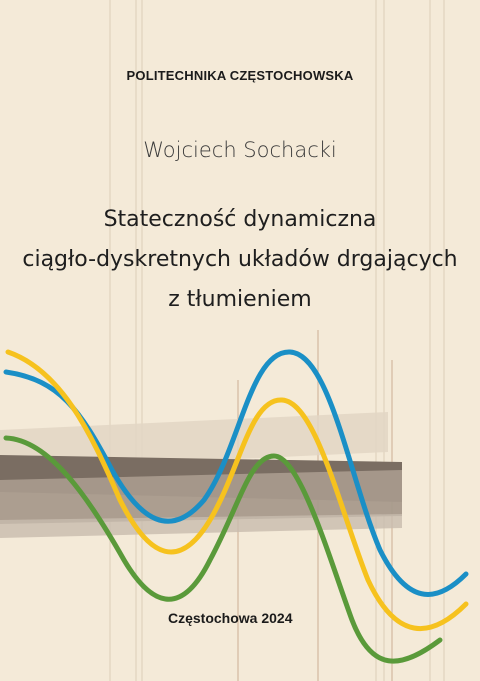 This screenshot has width=480, height=681. I want to click on title-line-2: ciągło-dyskretnych układów drgających, so click(240, 259).